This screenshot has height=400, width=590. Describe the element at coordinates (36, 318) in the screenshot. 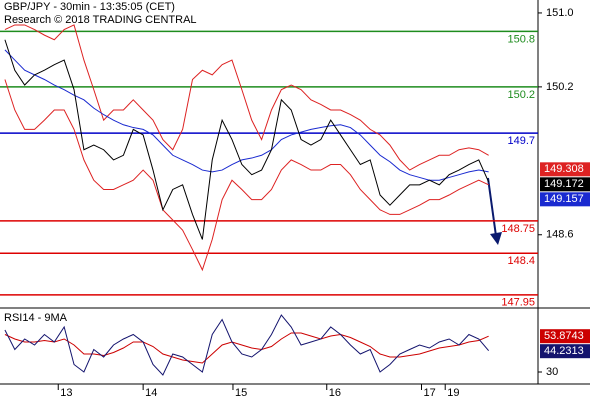

I see `rsi-title: RSI14 - 9MA` at that location.